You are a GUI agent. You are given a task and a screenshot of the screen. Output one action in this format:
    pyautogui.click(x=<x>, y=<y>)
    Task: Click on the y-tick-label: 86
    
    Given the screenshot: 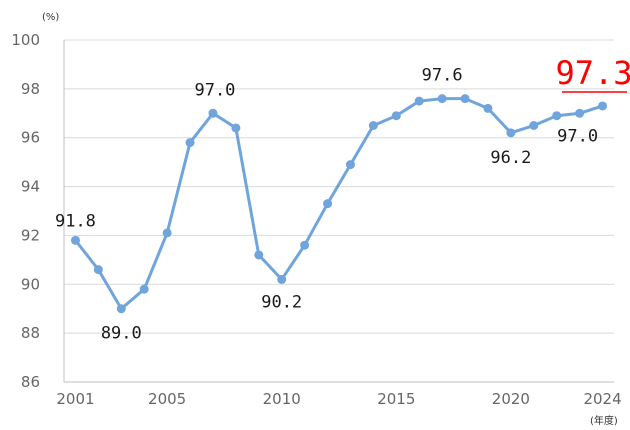 What is the action you would take?
    pyautogui.click(x=30, y=382)
    